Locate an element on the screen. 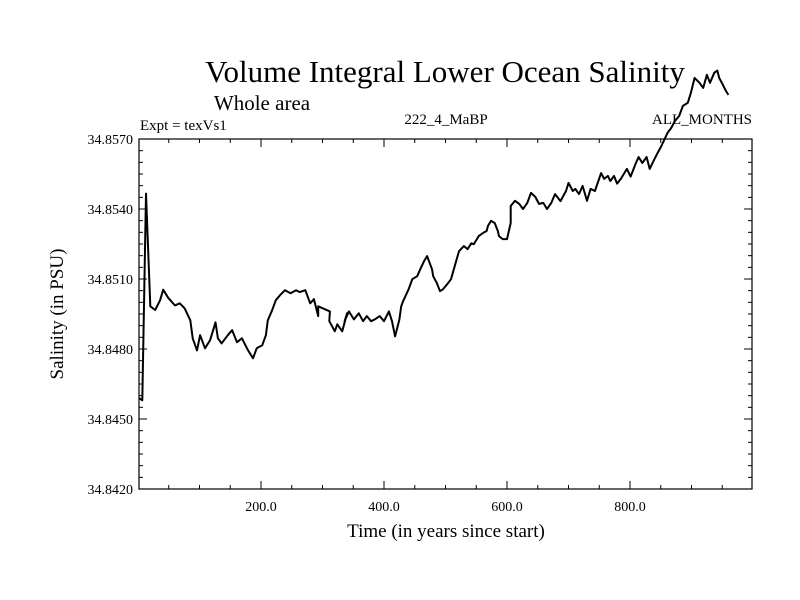 The height and width of the screenshot is (600, 800). y-tick-label: 34.8420 is located at coordinates (111, 490).